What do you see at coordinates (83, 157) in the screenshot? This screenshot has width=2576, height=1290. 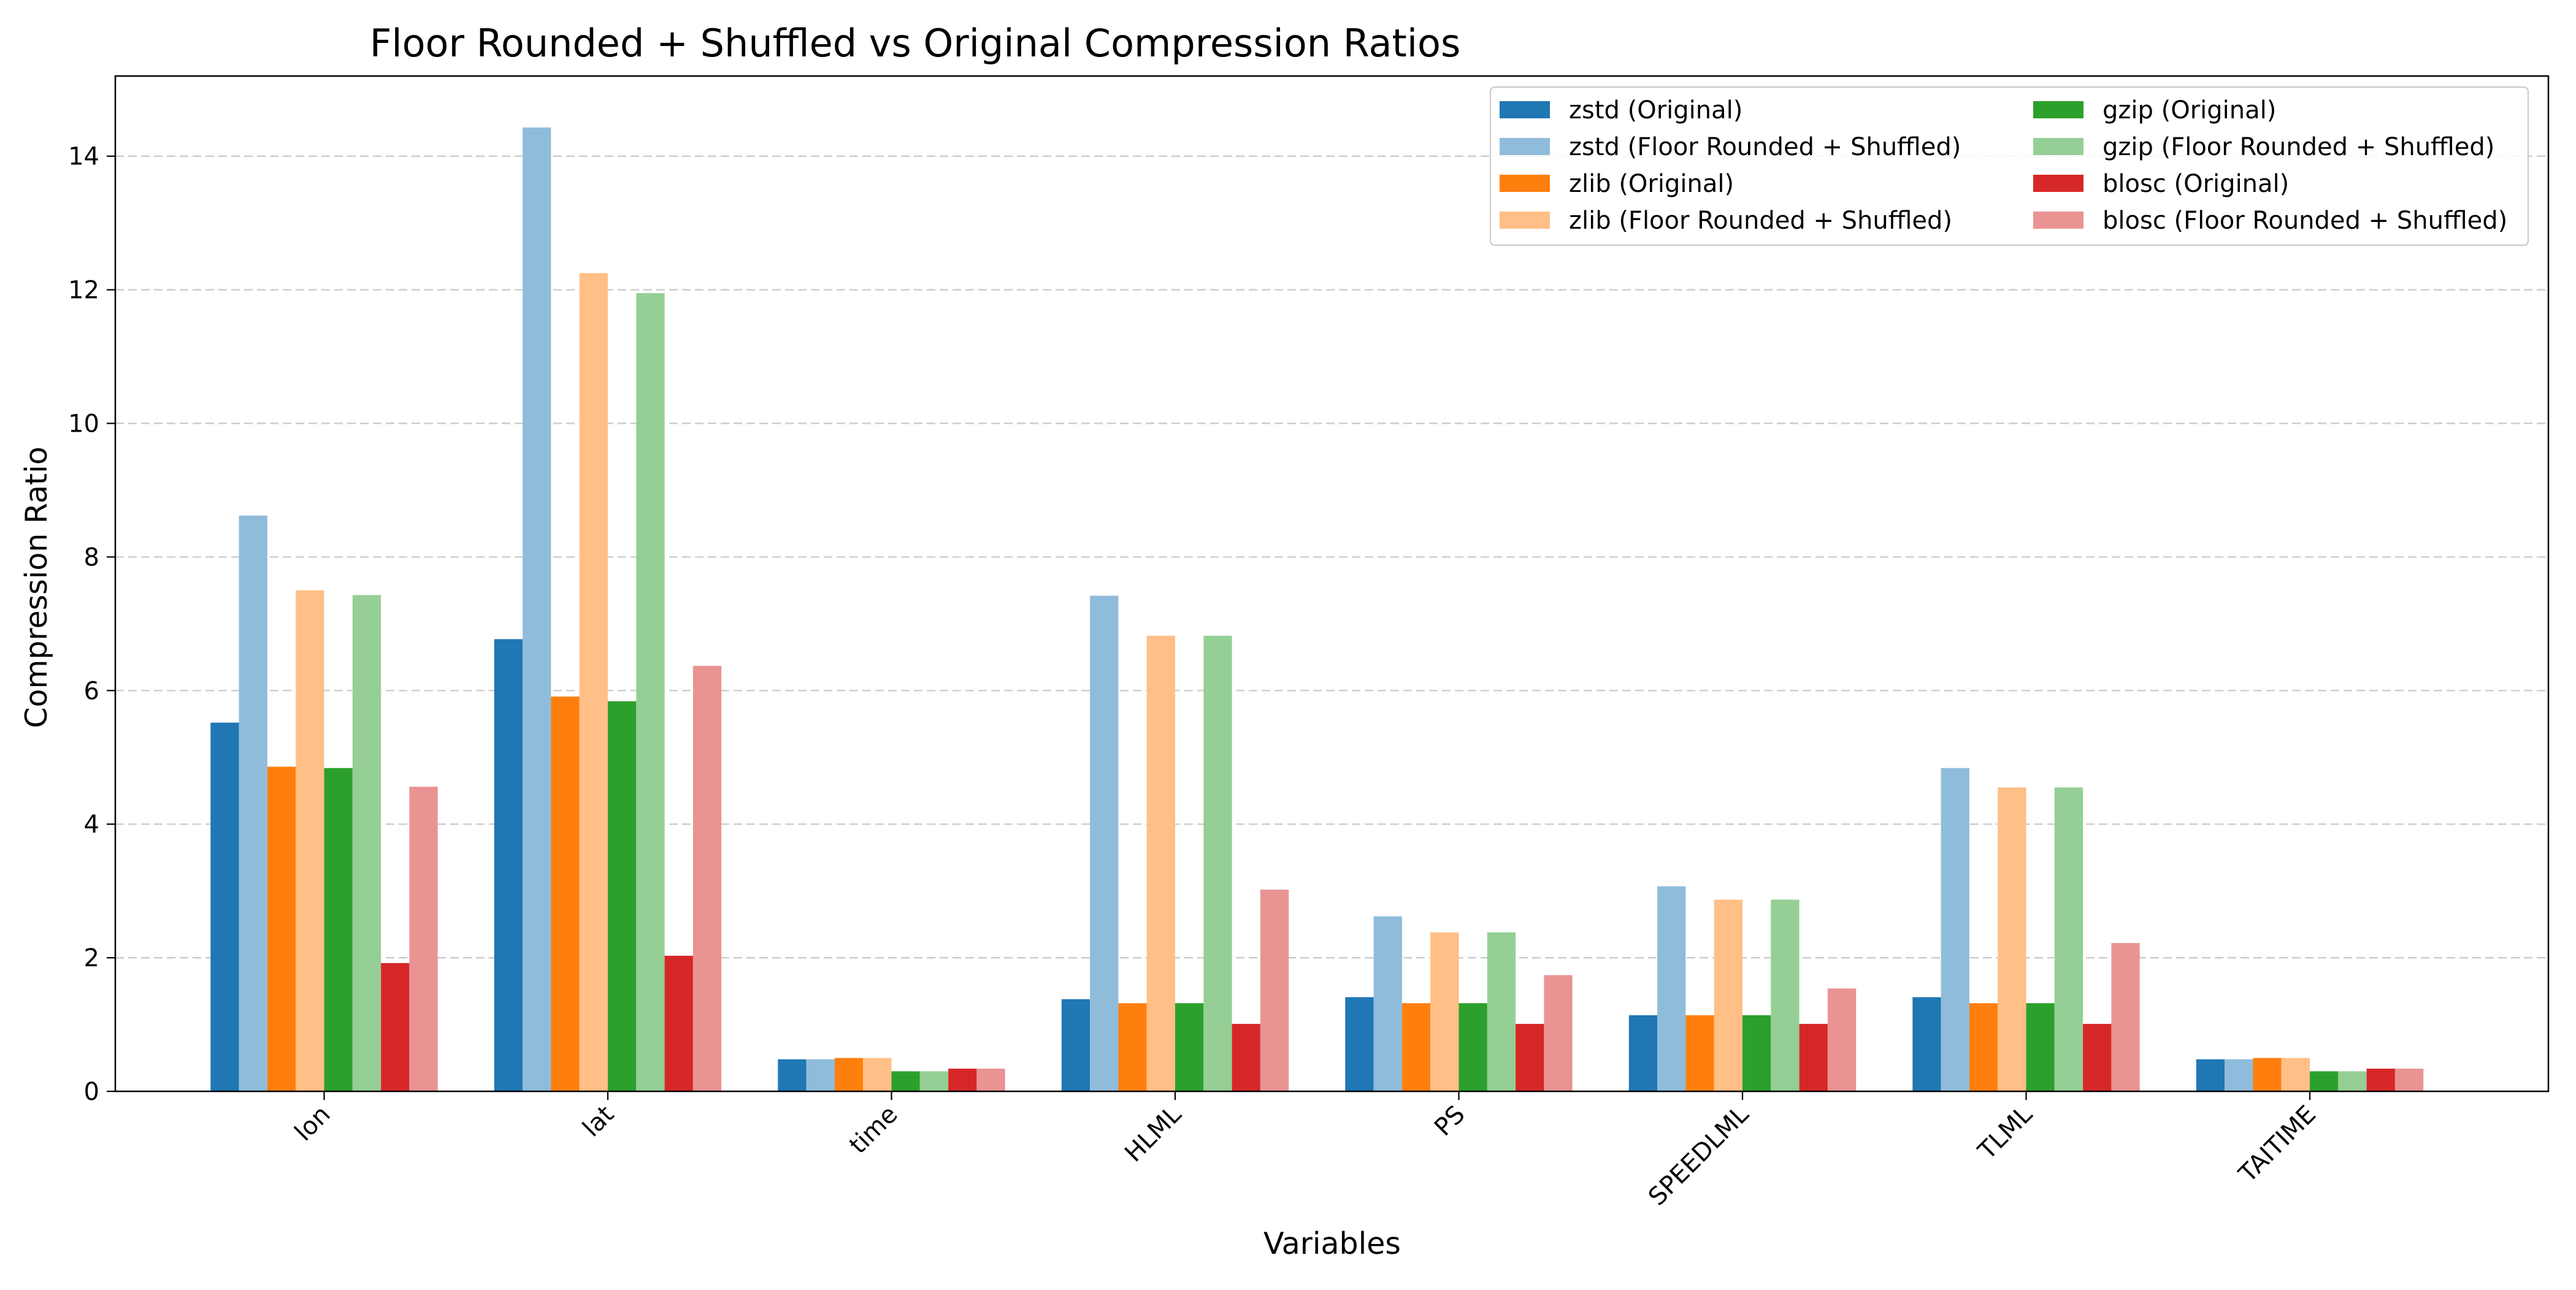 I see `y-tick-label: 14` at bounding box center [83, 157].